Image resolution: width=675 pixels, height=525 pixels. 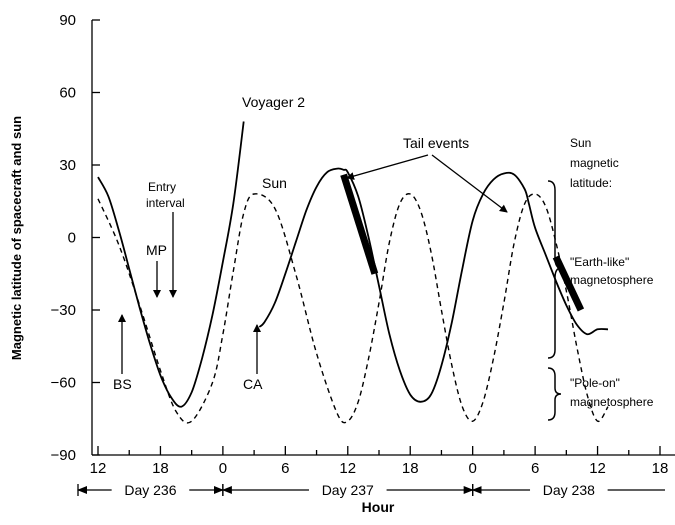 I want to click on entry-label-1: Entry, so click(x=162, y=187).